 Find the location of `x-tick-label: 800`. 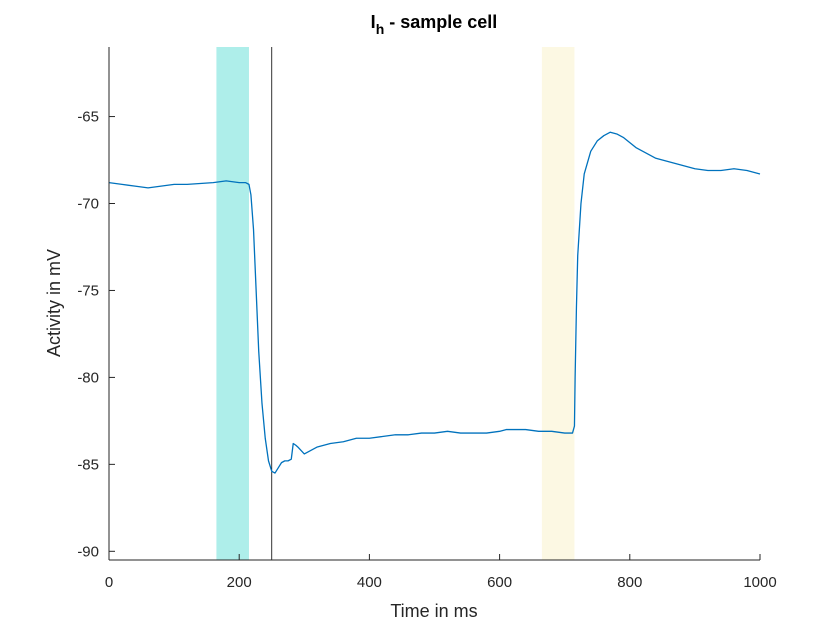

x-tick-label: 800 is located at coordinates (629, 582).